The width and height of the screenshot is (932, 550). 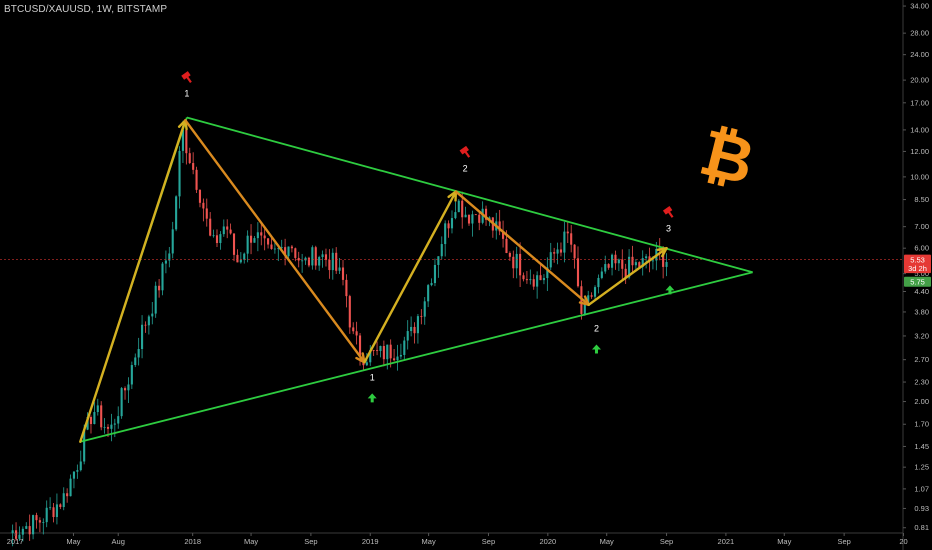 I want to click on buy-arrow-icon, so click(x=596, y=349).